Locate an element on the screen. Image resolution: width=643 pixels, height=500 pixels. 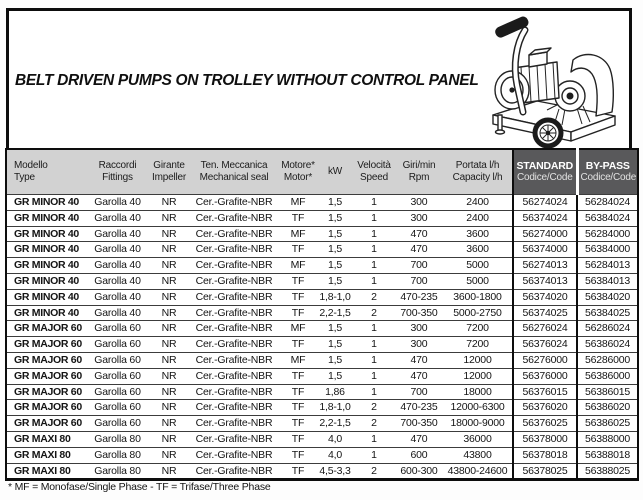
cell-rpm: 300 is located at coordinates (419, 344).